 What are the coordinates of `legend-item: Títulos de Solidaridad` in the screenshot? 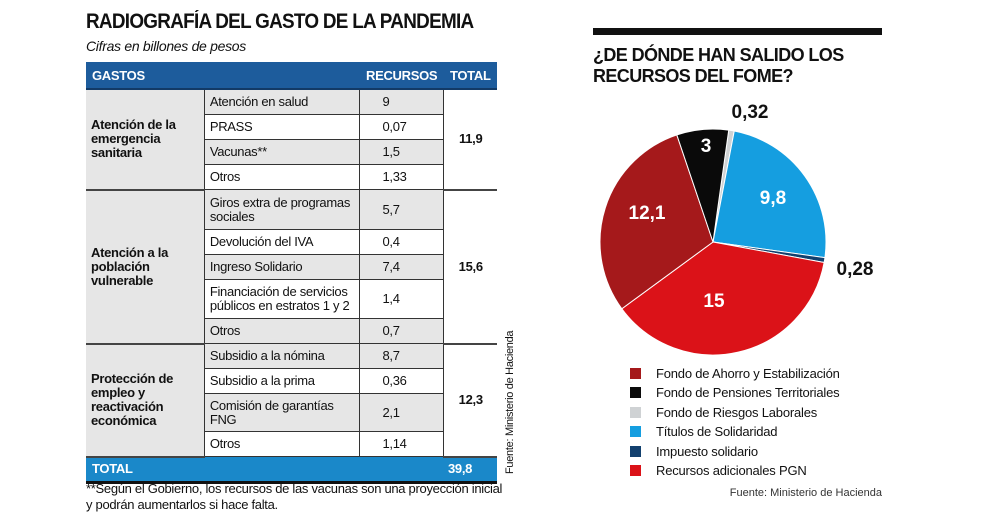 It's located at (704, 432).